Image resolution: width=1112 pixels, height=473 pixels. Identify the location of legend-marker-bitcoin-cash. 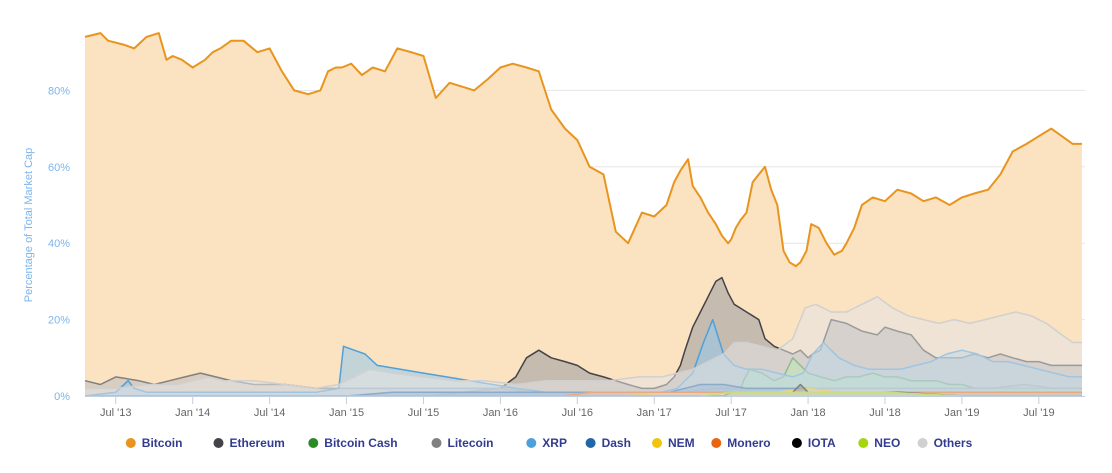
(313, 443).